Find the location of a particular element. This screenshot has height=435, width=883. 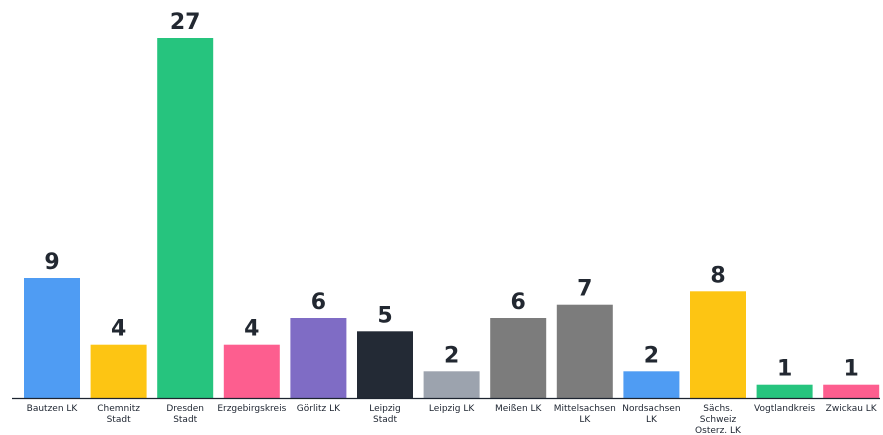

bar-value-label: 27 is located at coordinates (185, 22).